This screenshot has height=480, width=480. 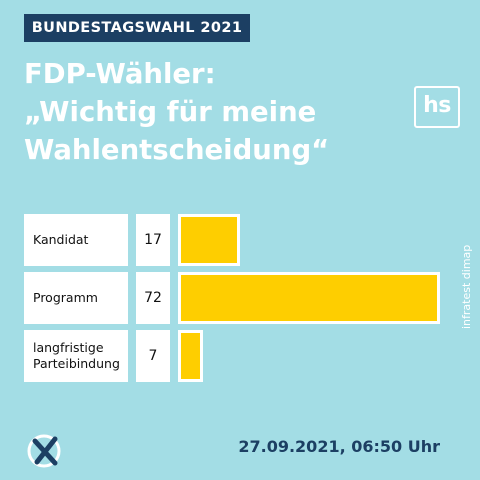 I want to click on category-label: langfristige Parteibindung, so click(x=76, y=356).